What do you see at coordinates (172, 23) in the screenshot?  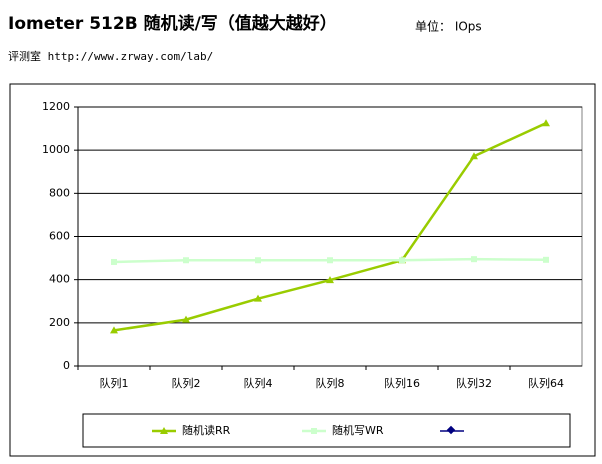 I see `title: Iometer 512B 随机读/写（值越大越好）` at bounding box center [172, 23].